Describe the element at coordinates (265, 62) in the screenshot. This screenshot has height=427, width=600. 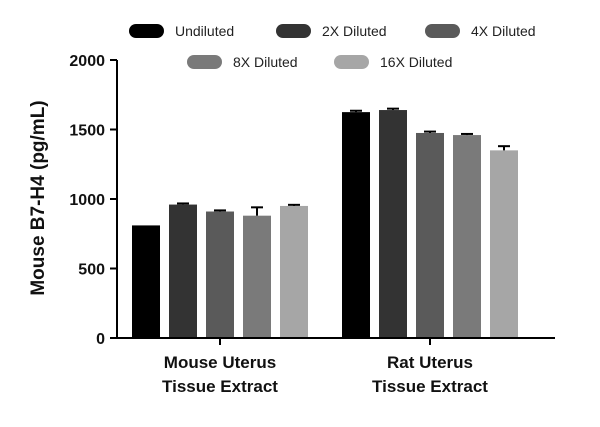
I see `legend-label: 8X Diluted` at that location.